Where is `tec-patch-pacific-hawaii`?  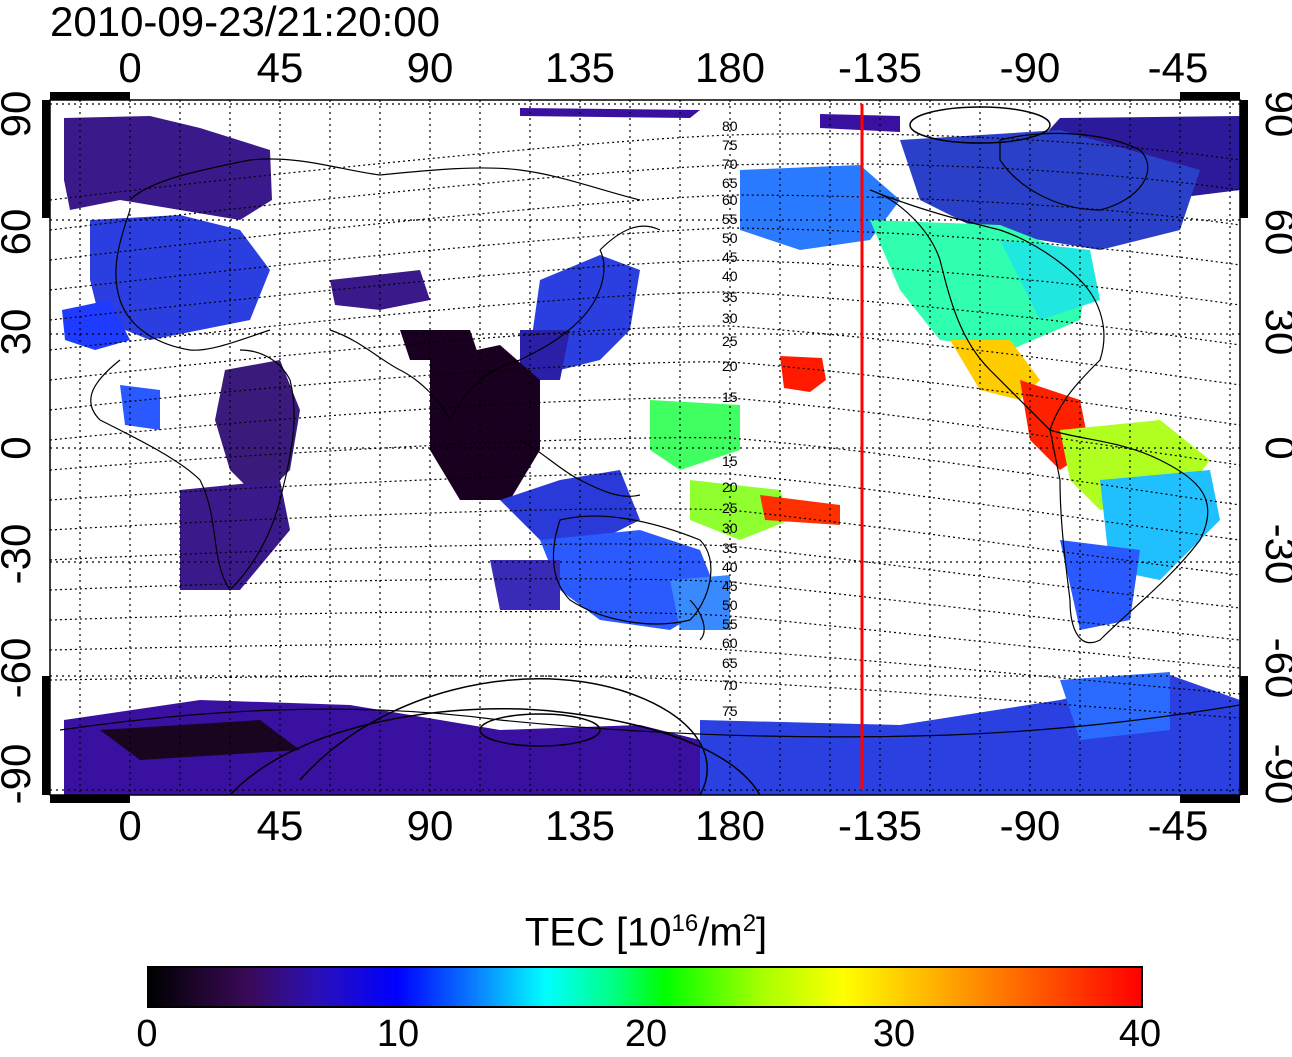 tec-patch-pacific-hawaii is located at coordinates (803, 374).